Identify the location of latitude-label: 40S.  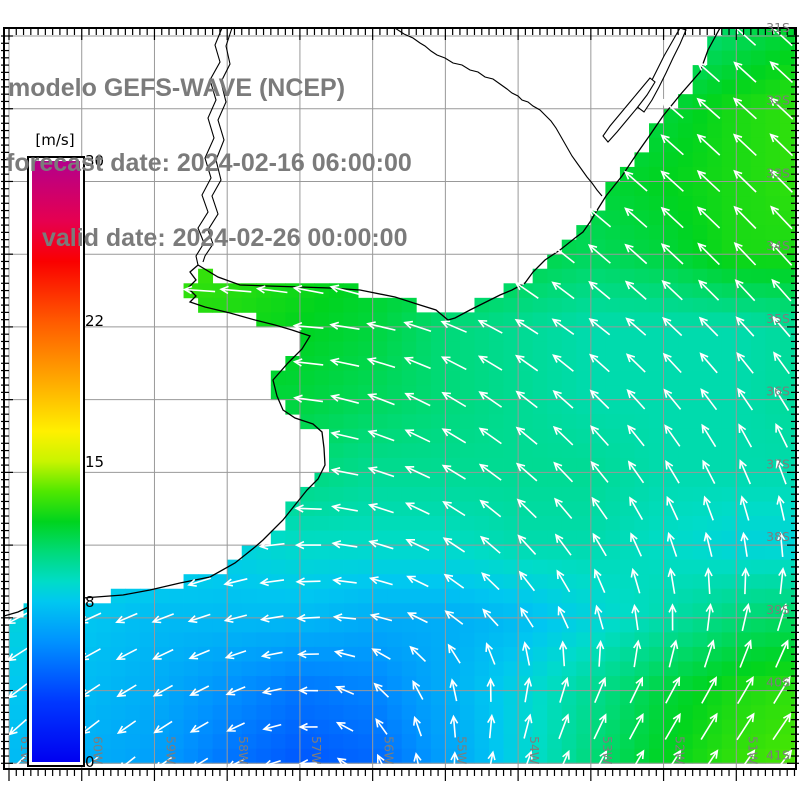
(778, 682).